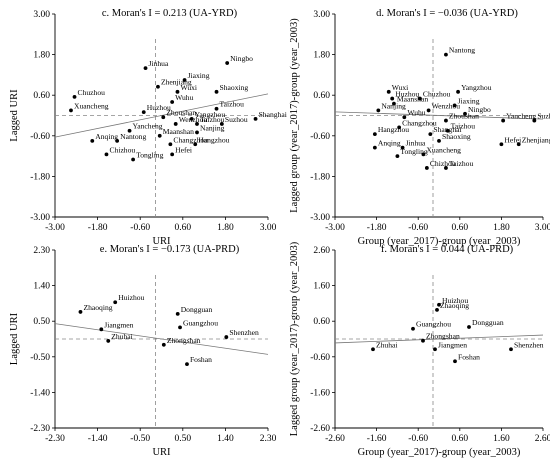 This screenshot has width=550, height=465. What do you see at coordinates (199, 75) in the screenshot?
I see `point-label: Jiaxing` at bounding box center [199, 75].